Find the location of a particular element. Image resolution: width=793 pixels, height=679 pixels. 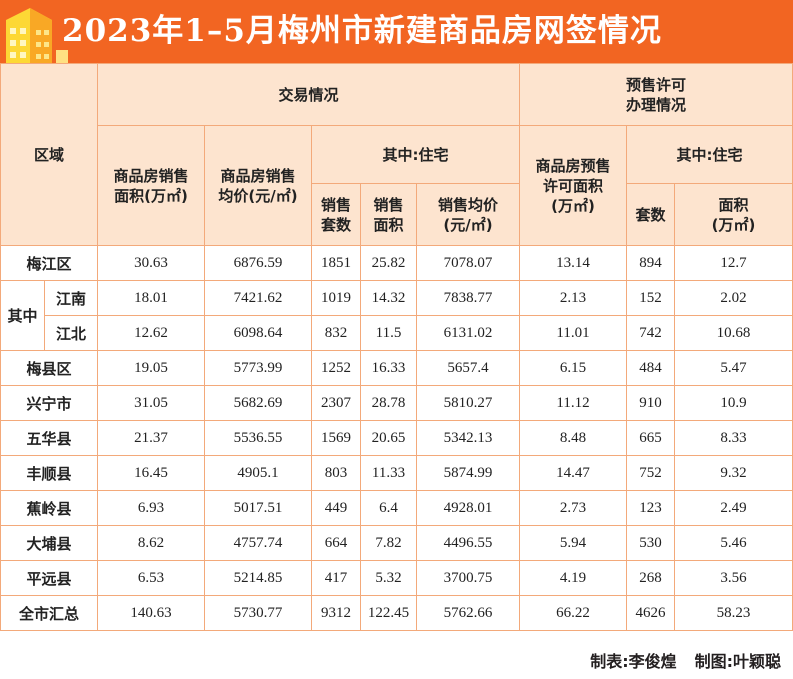

cell-area: 30.63 is located at coordinates (151, 263).